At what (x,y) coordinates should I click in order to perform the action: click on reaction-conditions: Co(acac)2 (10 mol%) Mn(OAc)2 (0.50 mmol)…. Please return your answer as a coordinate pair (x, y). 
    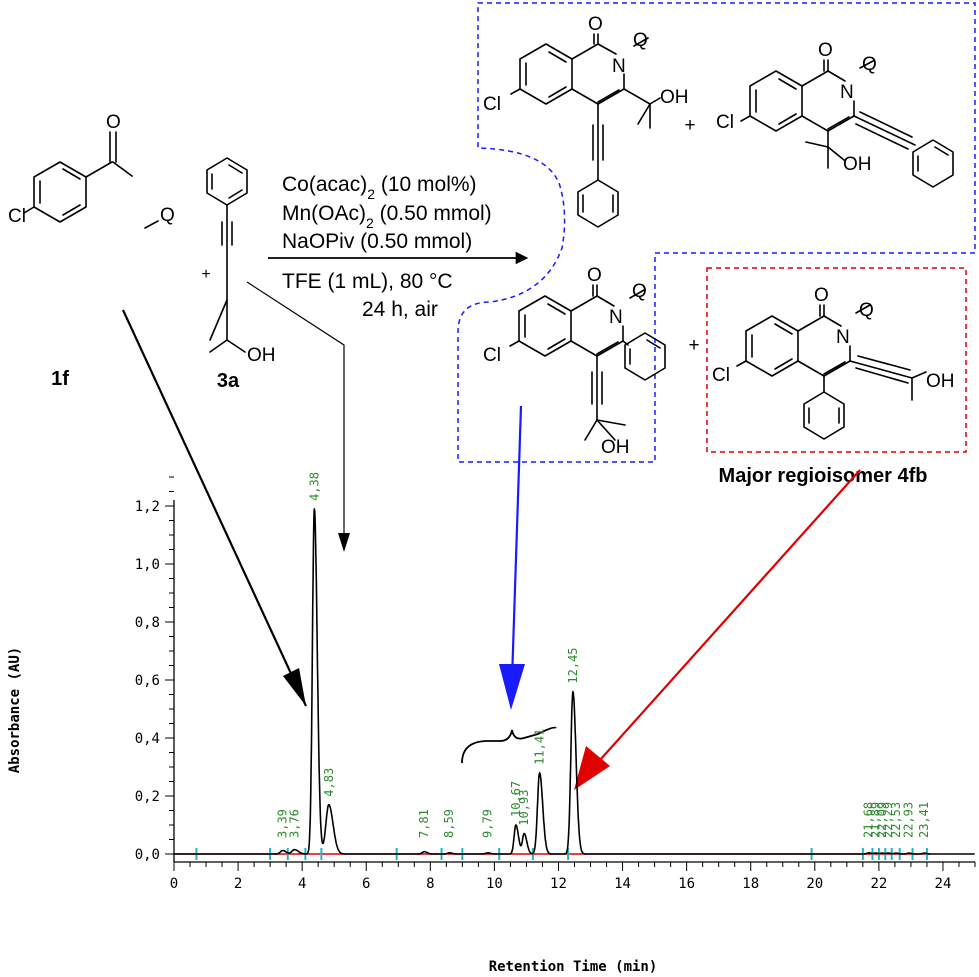
    Looking at the image, I should click on (398, 247).